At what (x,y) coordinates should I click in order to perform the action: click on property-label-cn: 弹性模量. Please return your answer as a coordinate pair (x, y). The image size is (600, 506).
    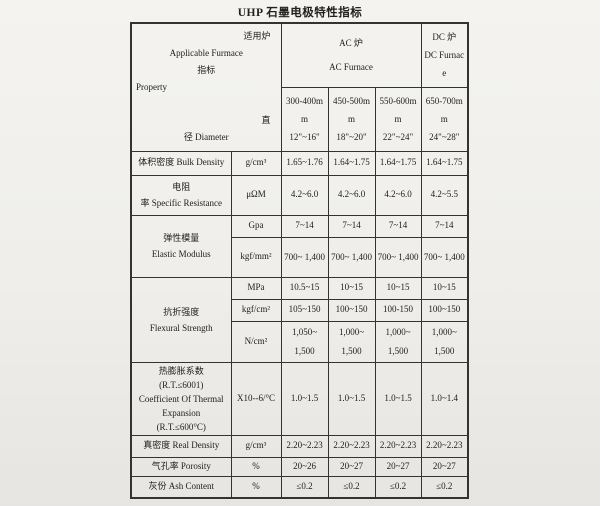
    Looking at the image, I should click on (181, 238).